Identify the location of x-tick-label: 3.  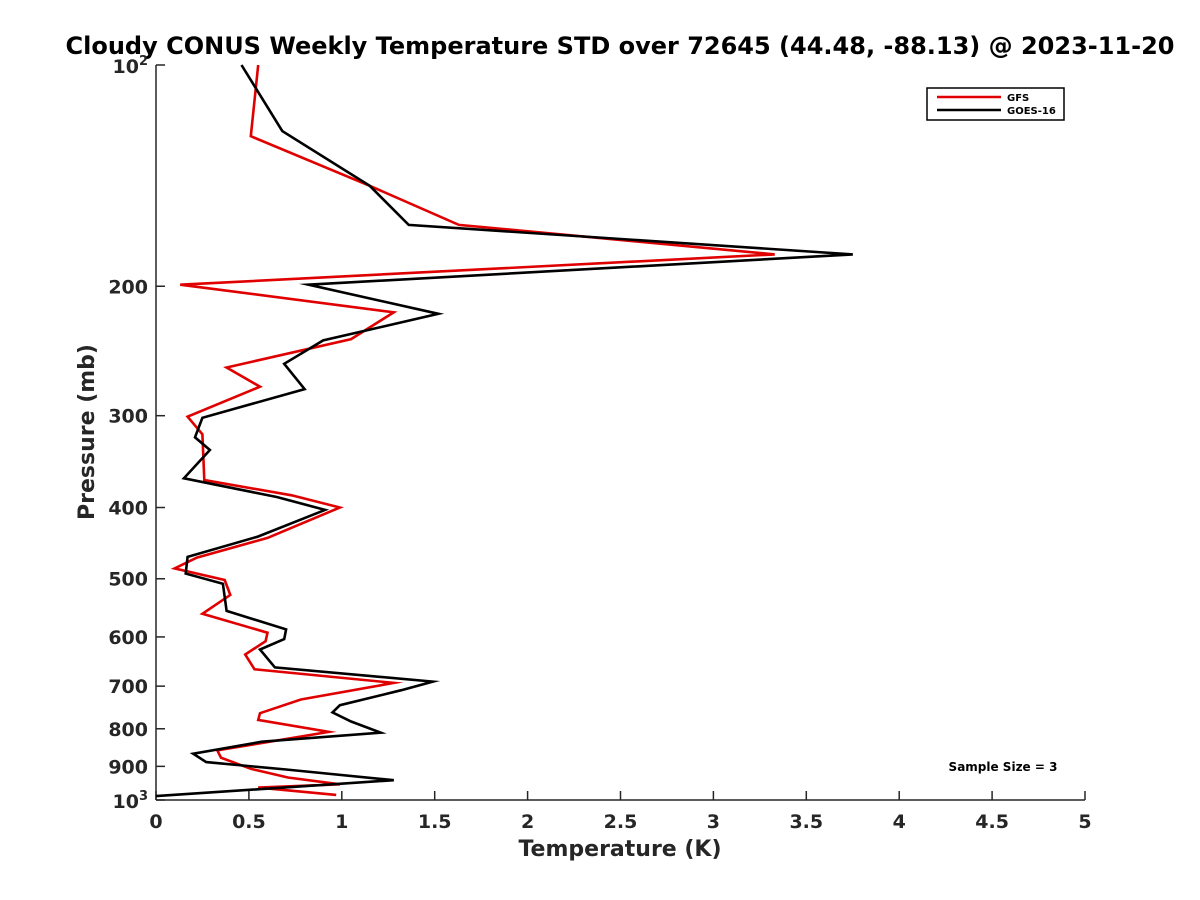
(713, 822).